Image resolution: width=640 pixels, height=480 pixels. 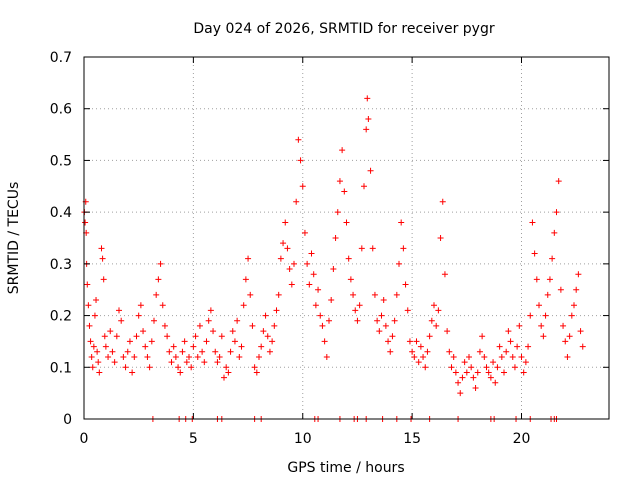 What do you see at coordinates (61, 161) in the screenshot?
I see `y-tick-label: 0.5` at bounding box center [61, 161].